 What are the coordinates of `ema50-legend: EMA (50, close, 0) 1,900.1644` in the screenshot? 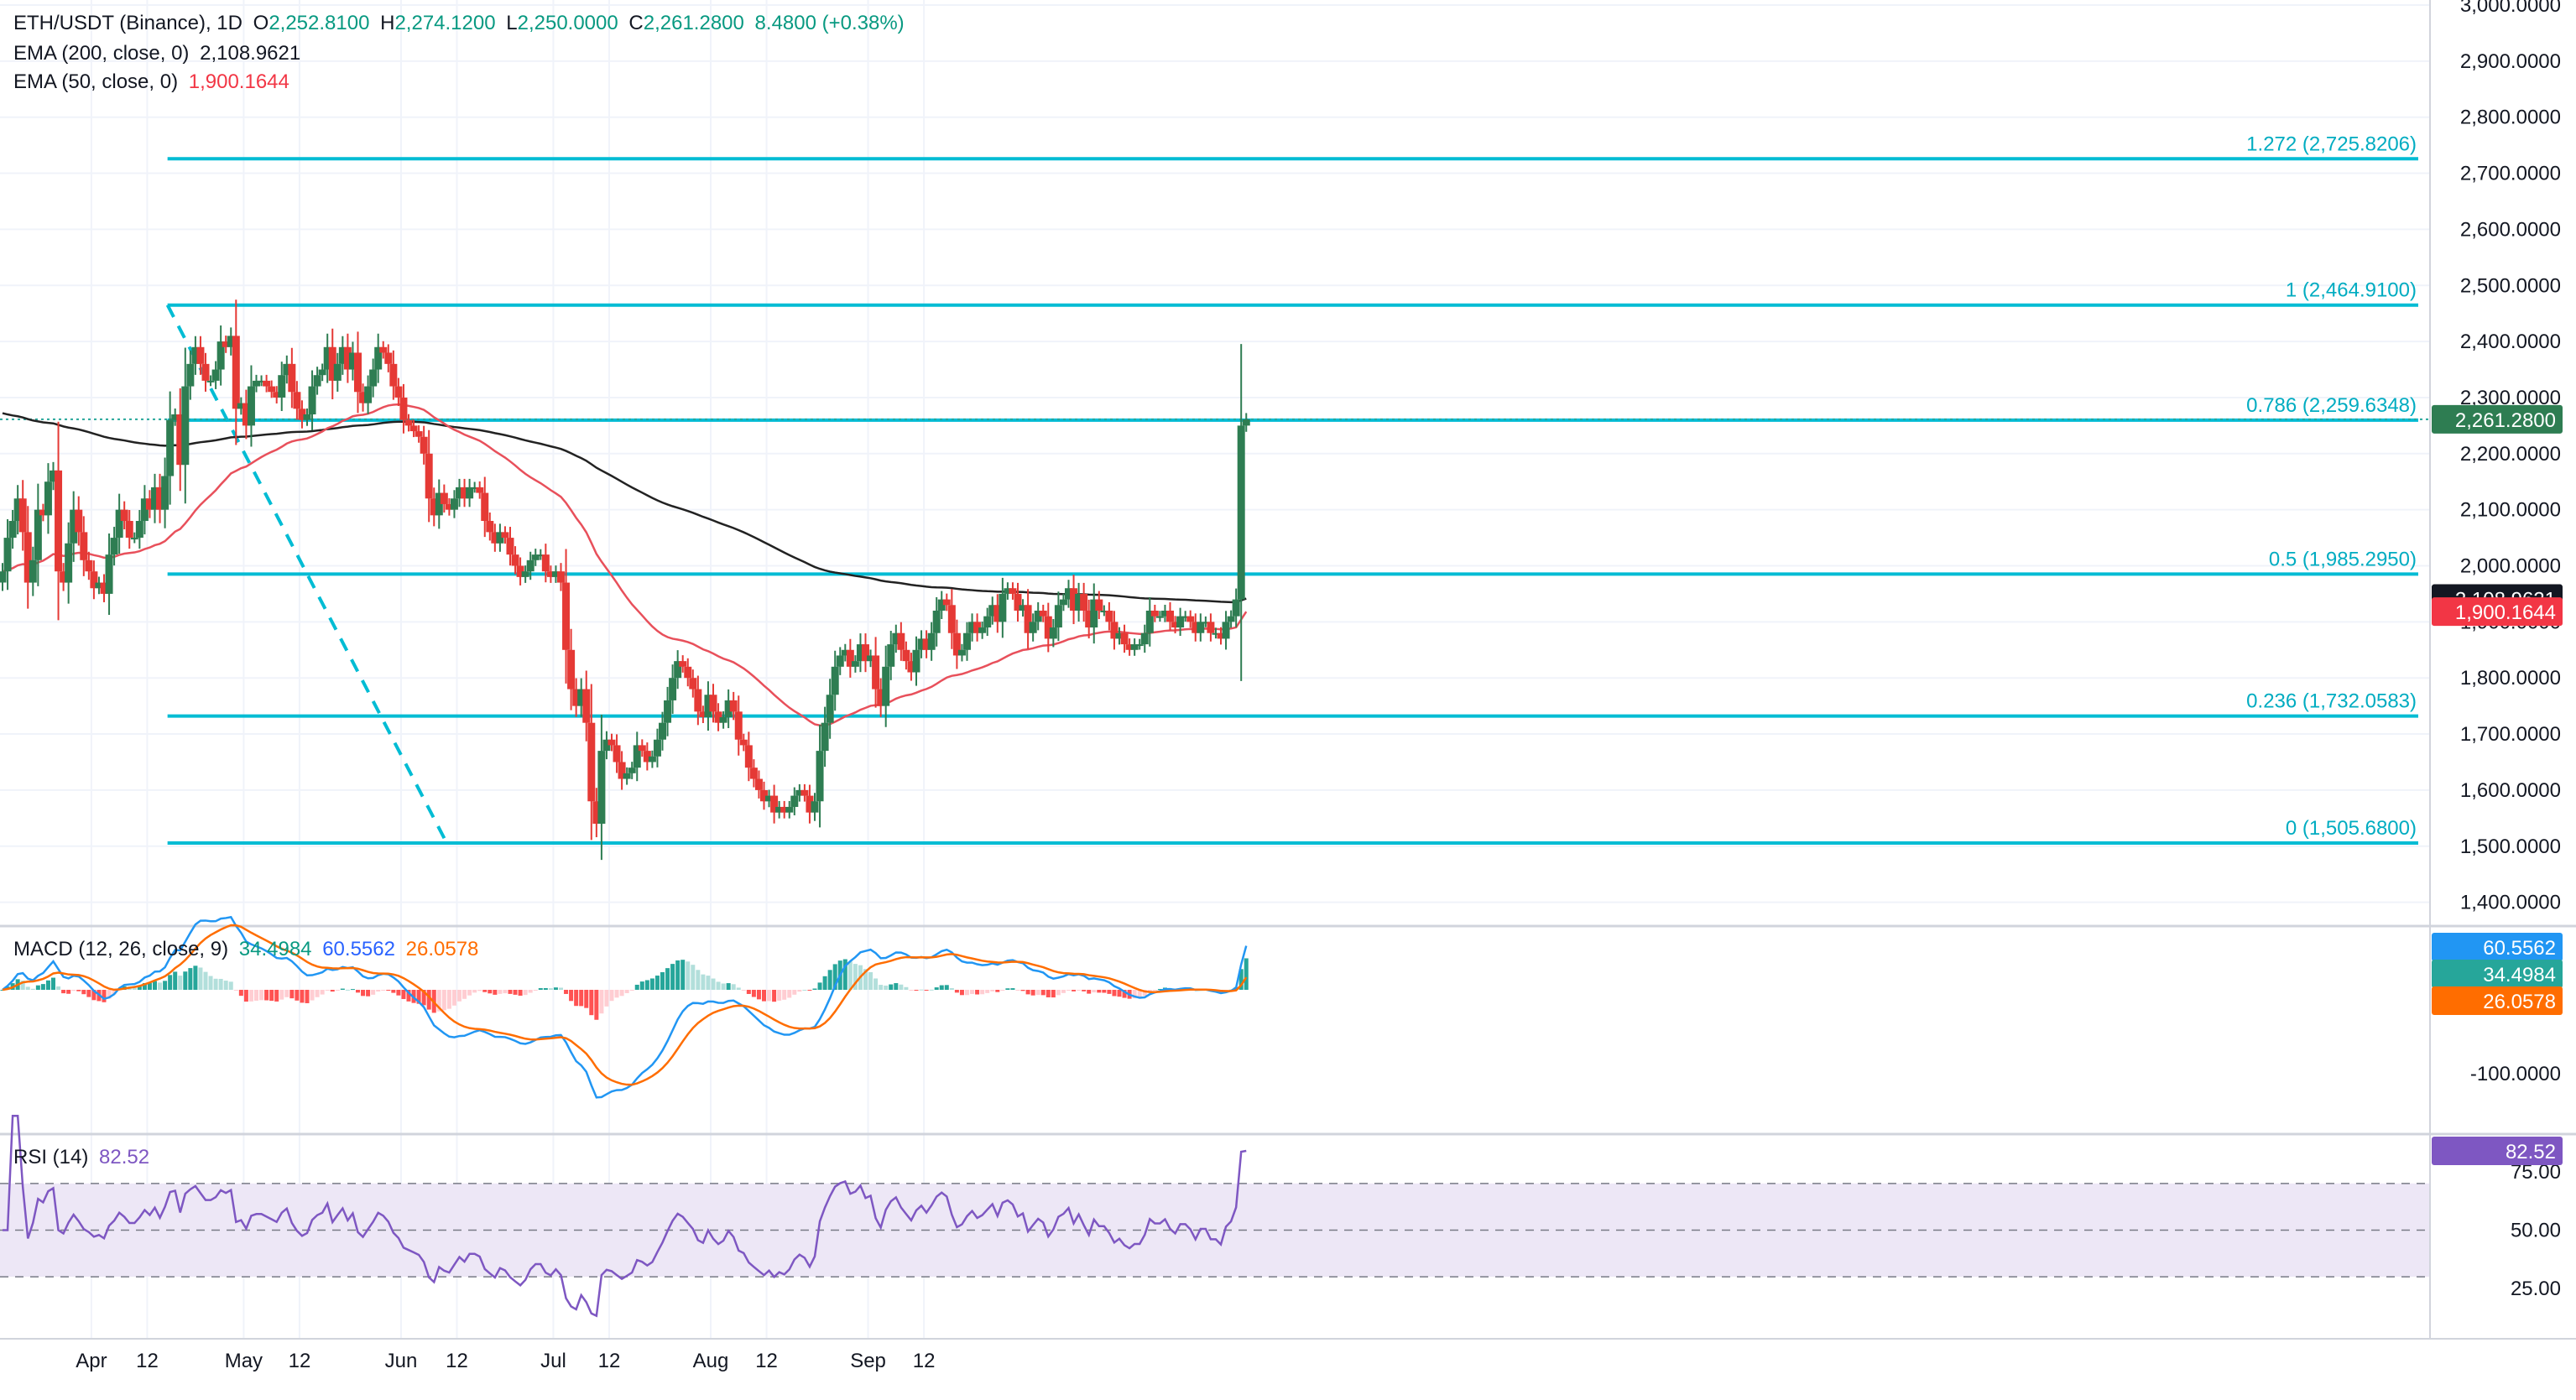 It's located at (154, 82).